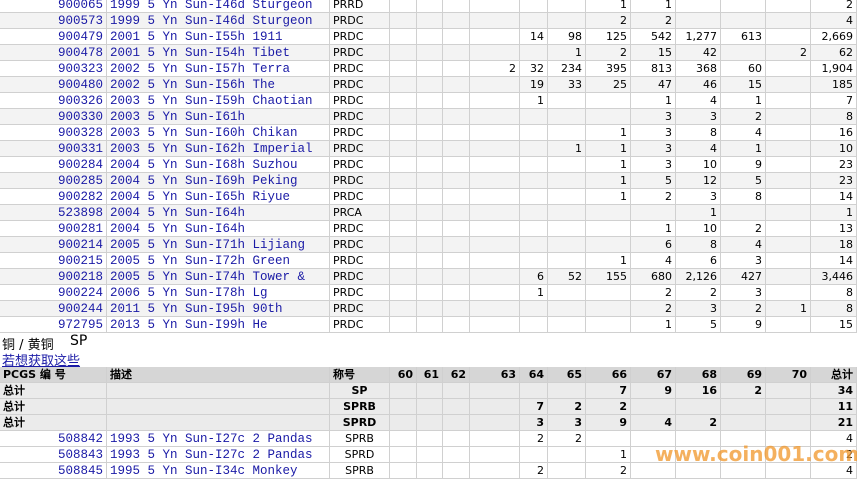 This screenshot has width=857, height=482. What do you see at coordinates (608, 85) in the screenshot?
I see `grade-count: 25` at bounding box center [608, 85].